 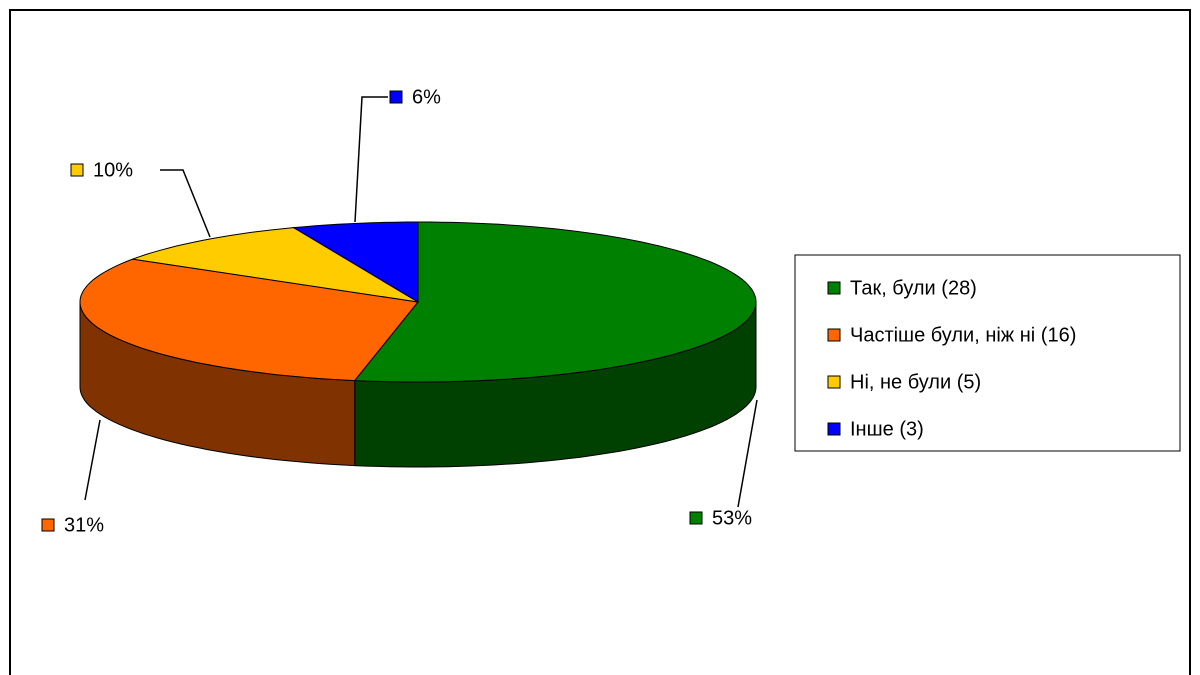 I want to click on data-label: 6%, so click(x=426, y=97).